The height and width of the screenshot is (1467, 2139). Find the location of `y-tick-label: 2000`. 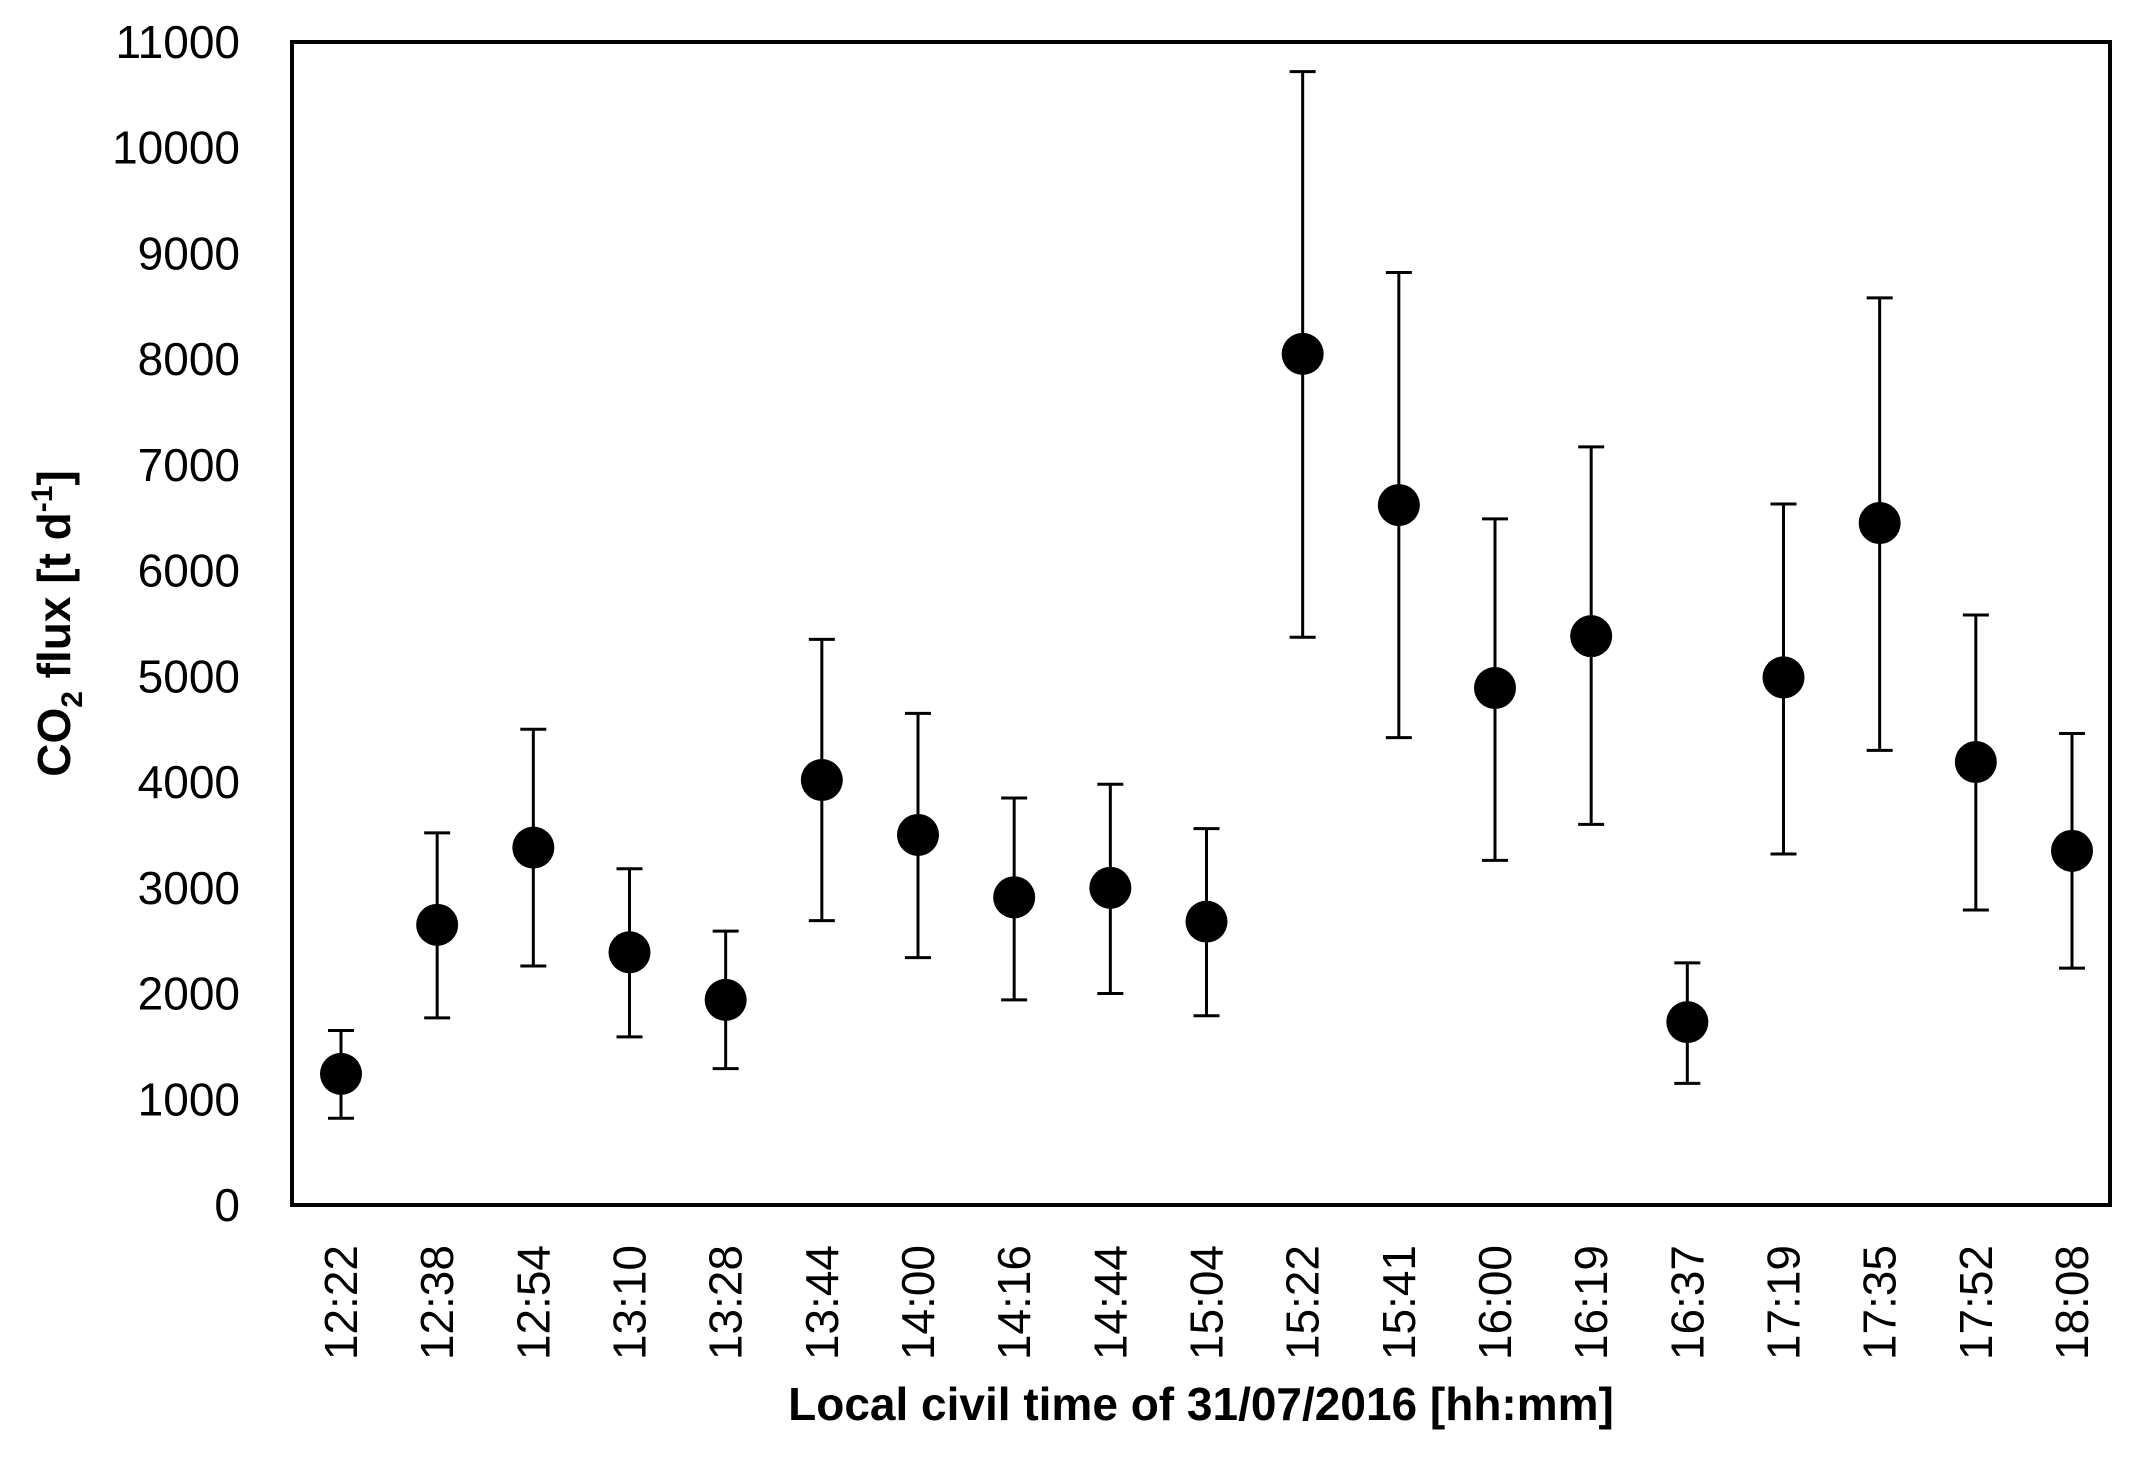

y-tick-label: 2000 is located at coordinates (189, 994).